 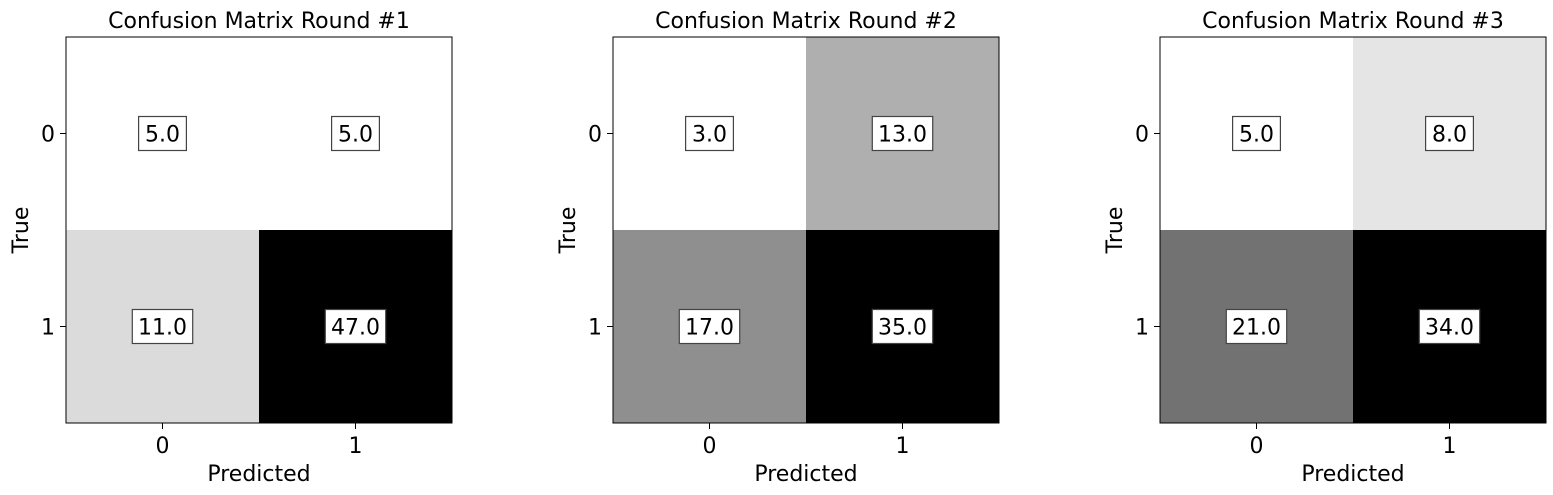 I want to click on cell-value-label-r1-c1: 35.0, so click(x=902, y=328).